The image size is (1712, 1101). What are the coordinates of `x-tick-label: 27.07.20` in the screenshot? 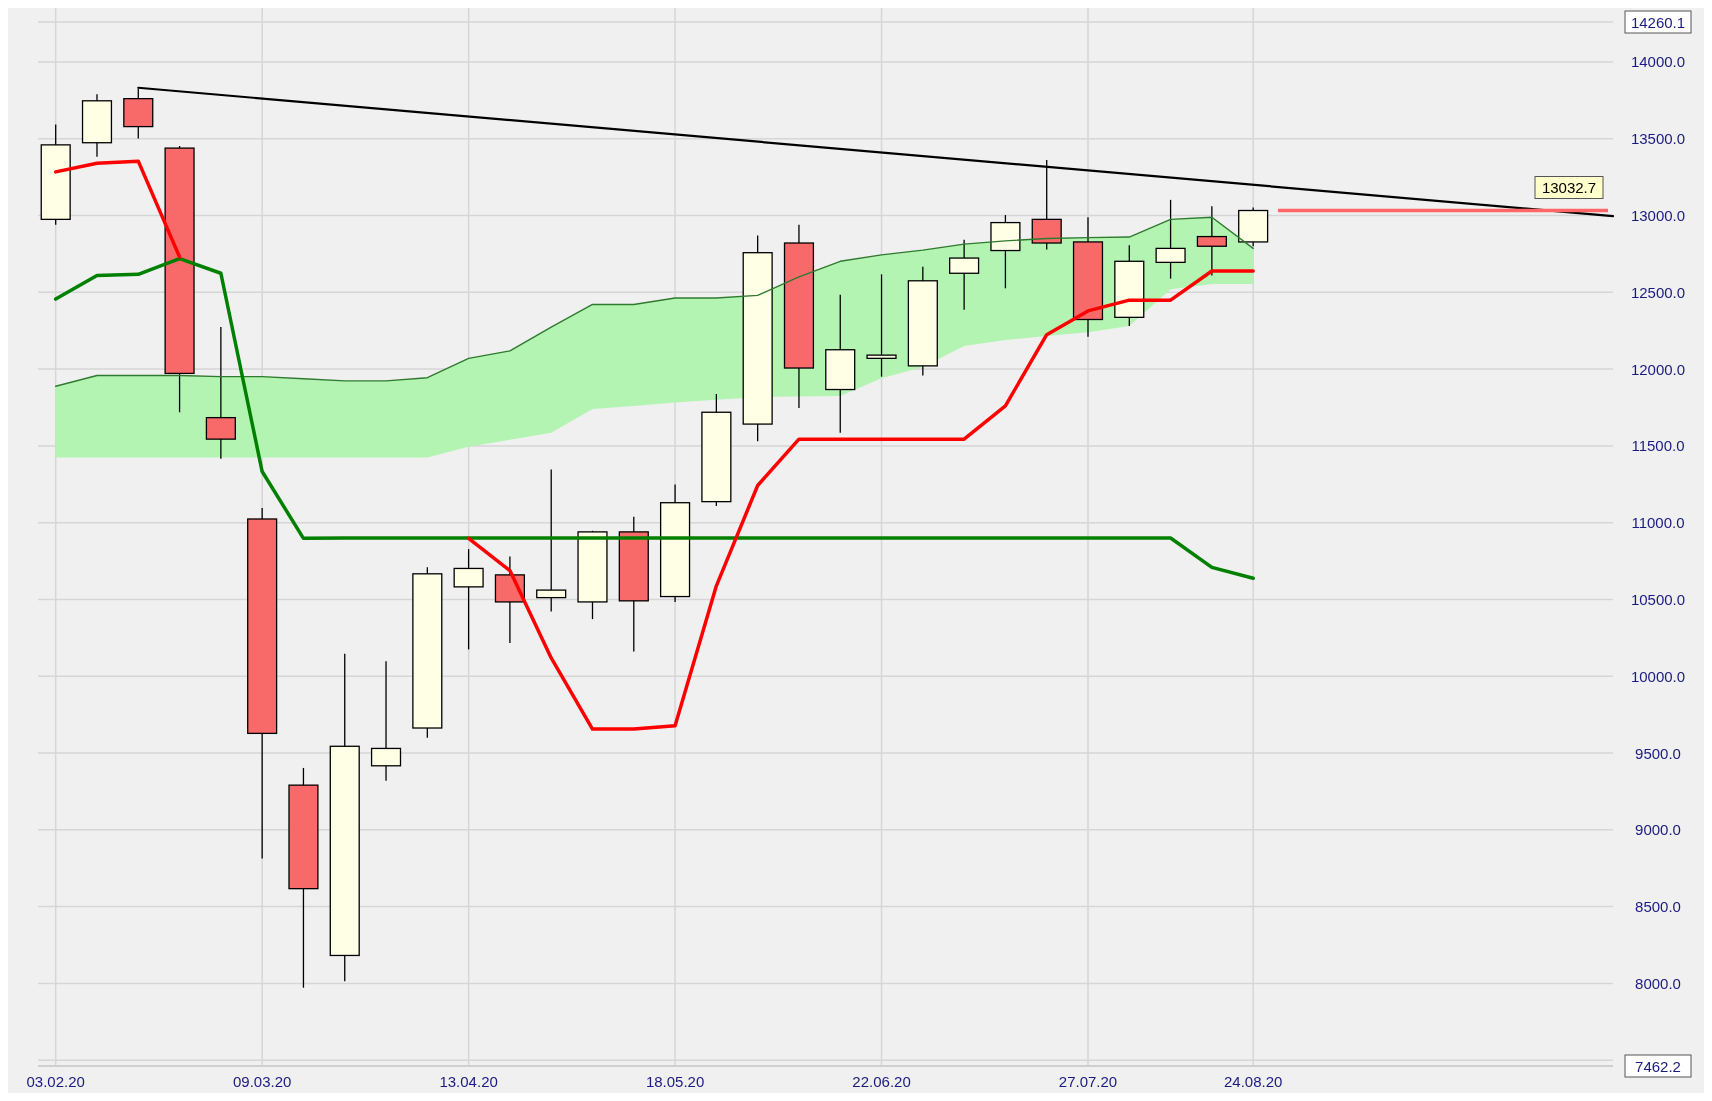 It's located at (1088, 1081).